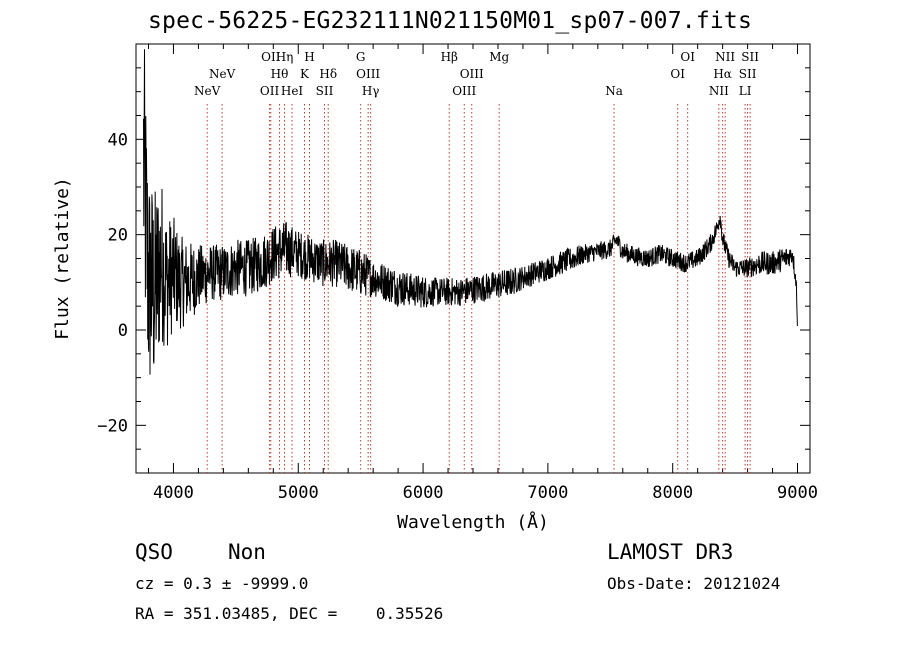  Describe the element at coordinates (499, 57) in the screenshot. I see `spectral-line-label: Mg` at that location.